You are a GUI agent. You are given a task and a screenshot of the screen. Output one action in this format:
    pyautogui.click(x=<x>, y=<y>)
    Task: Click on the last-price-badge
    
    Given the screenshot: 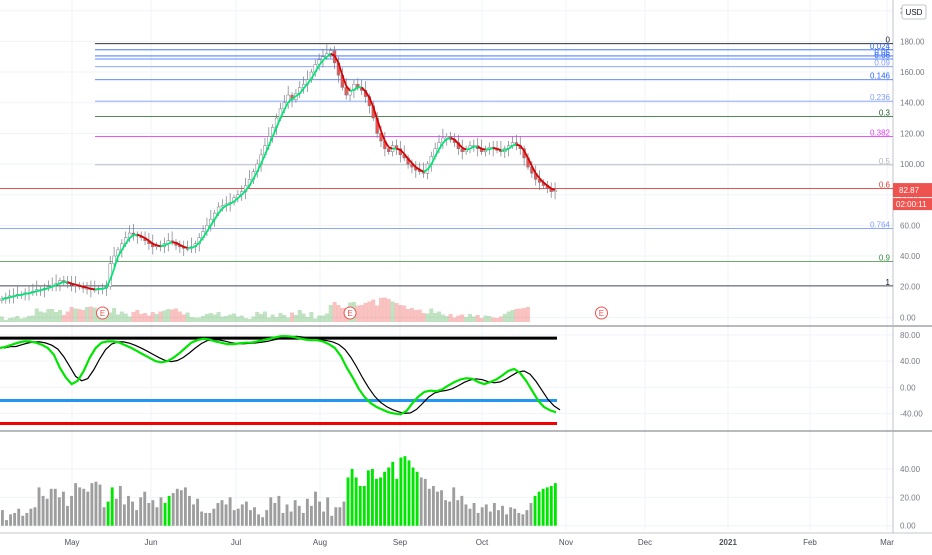 What is the action you would take?
    pyautogui.click(x=912, y=190)
    